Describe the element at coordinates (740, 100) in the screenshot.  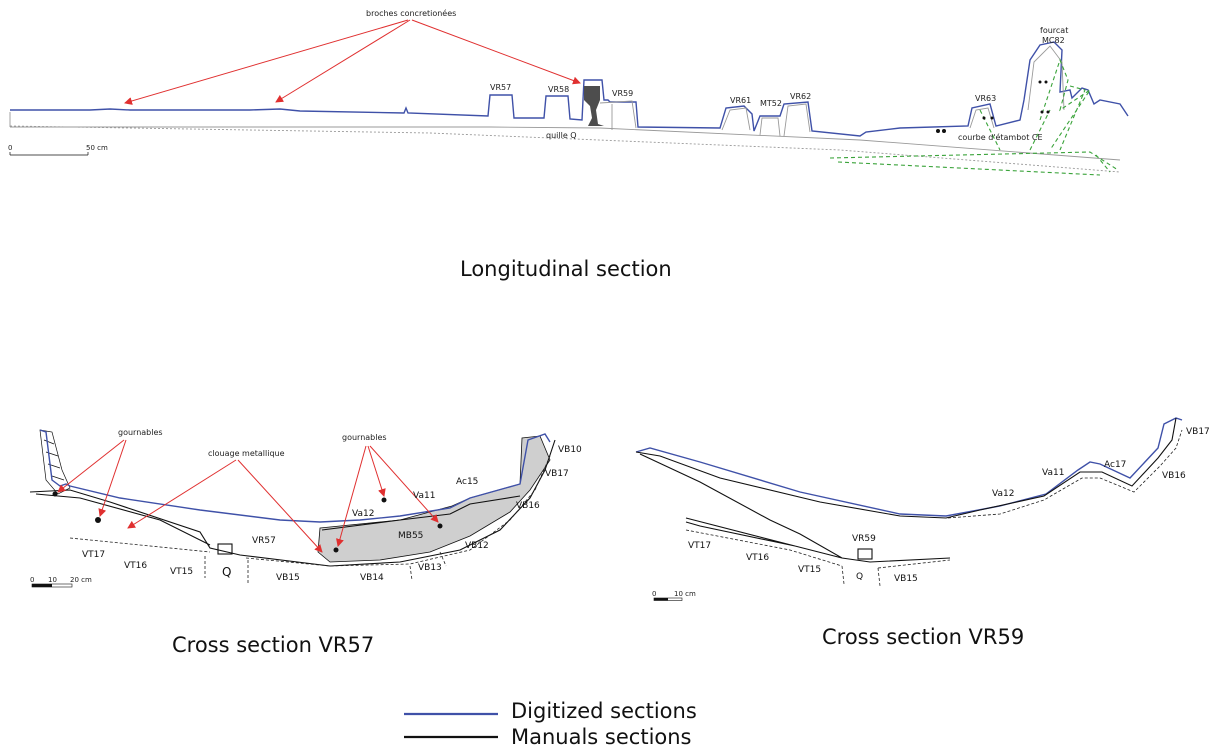
I see `label-vr61-long: VR61` at that location.